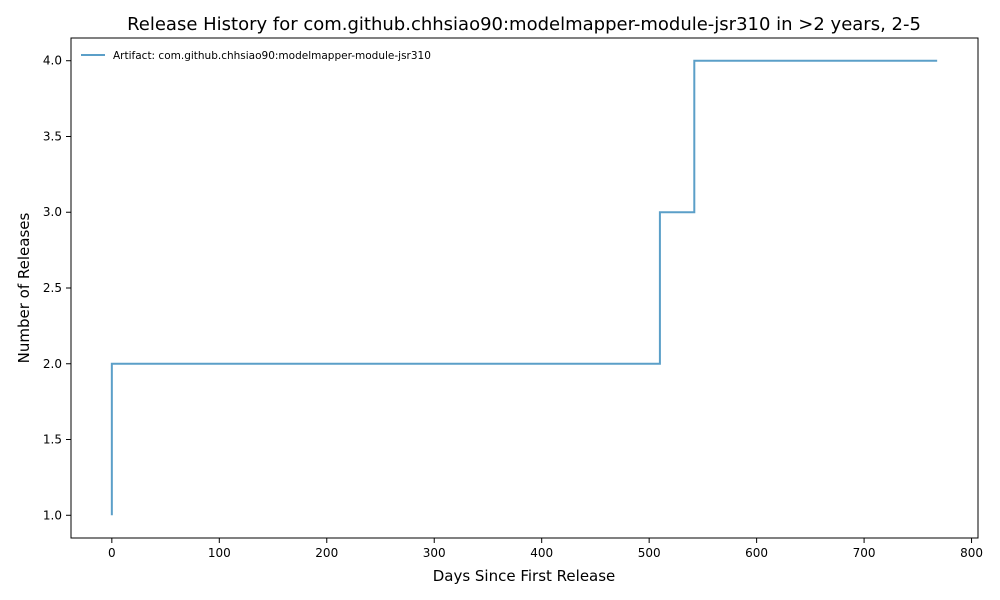 The width and height of the screenshot is (1000, 600). I want to click on x-tick-label: 600, so click(756, 553).